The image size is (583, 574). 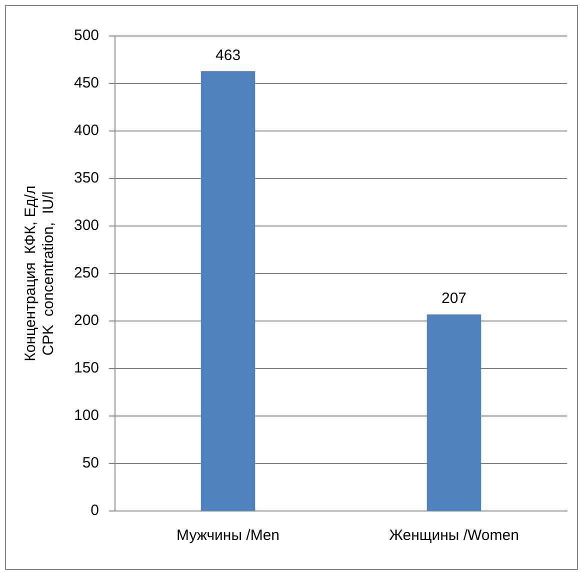 I want to click on y-tick-label: 150, so click(x=87, y=368).